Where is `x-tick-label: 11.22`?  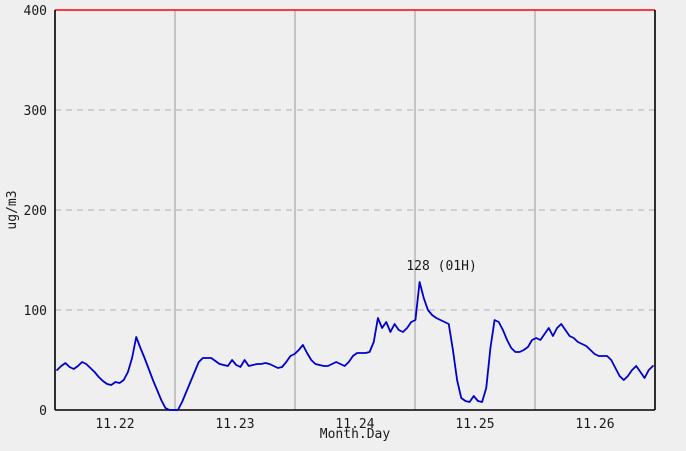
x-tick-label: 11.22 is located at coordinates (114, 424).